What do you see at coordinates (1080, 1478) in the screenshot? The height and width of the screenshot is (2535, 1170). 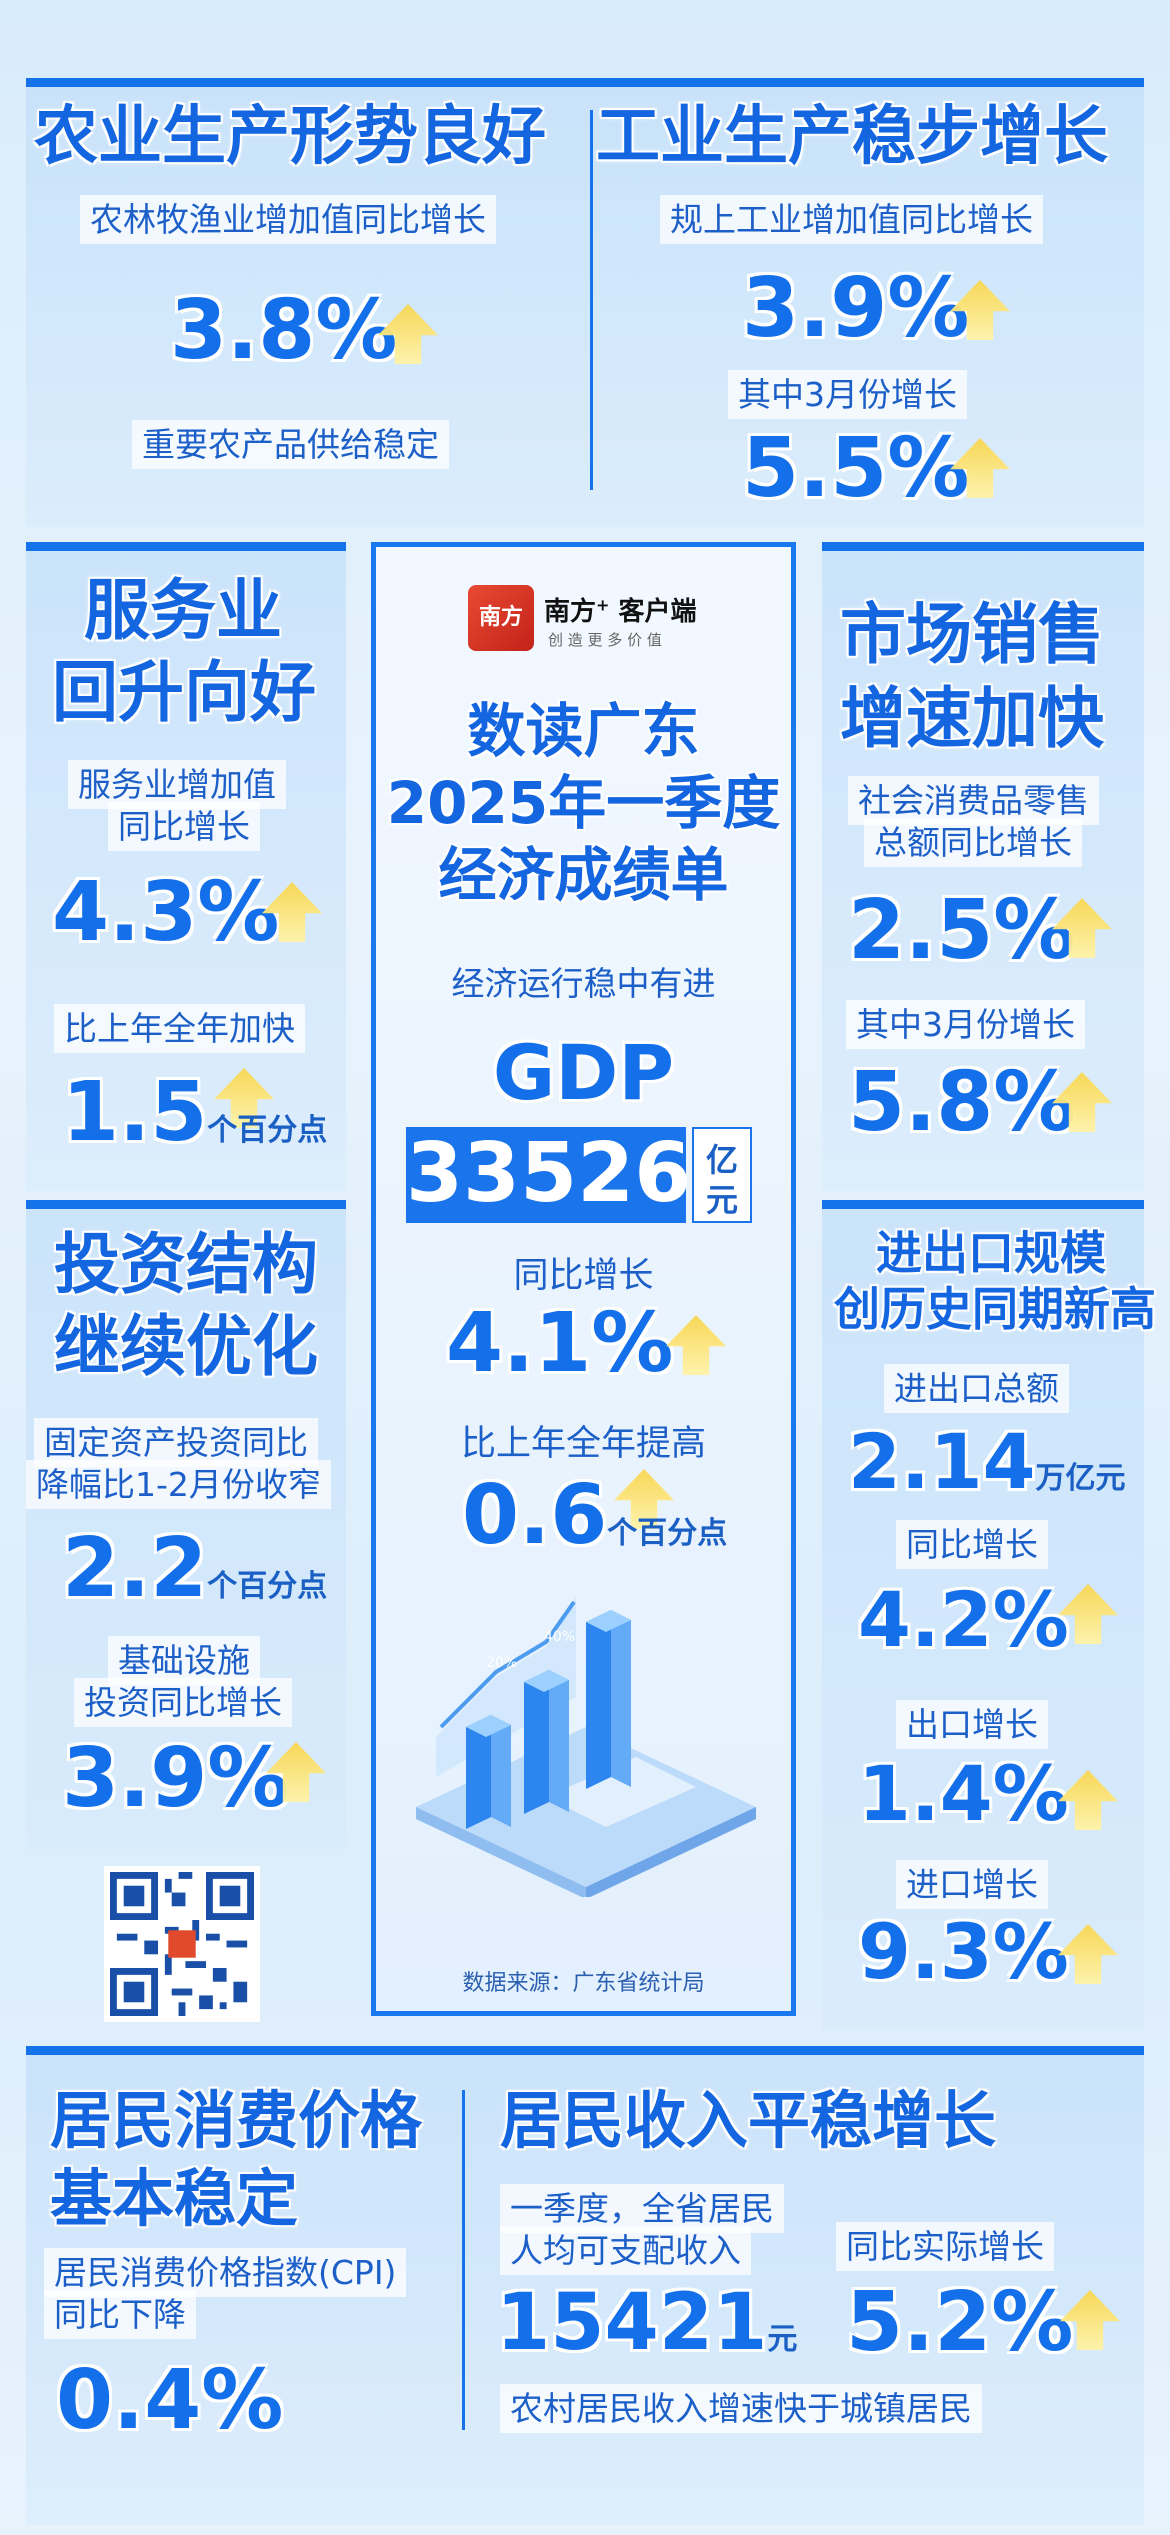 I see `trade-unit-1: 万亿元` at bounding box center [1080, 1478].